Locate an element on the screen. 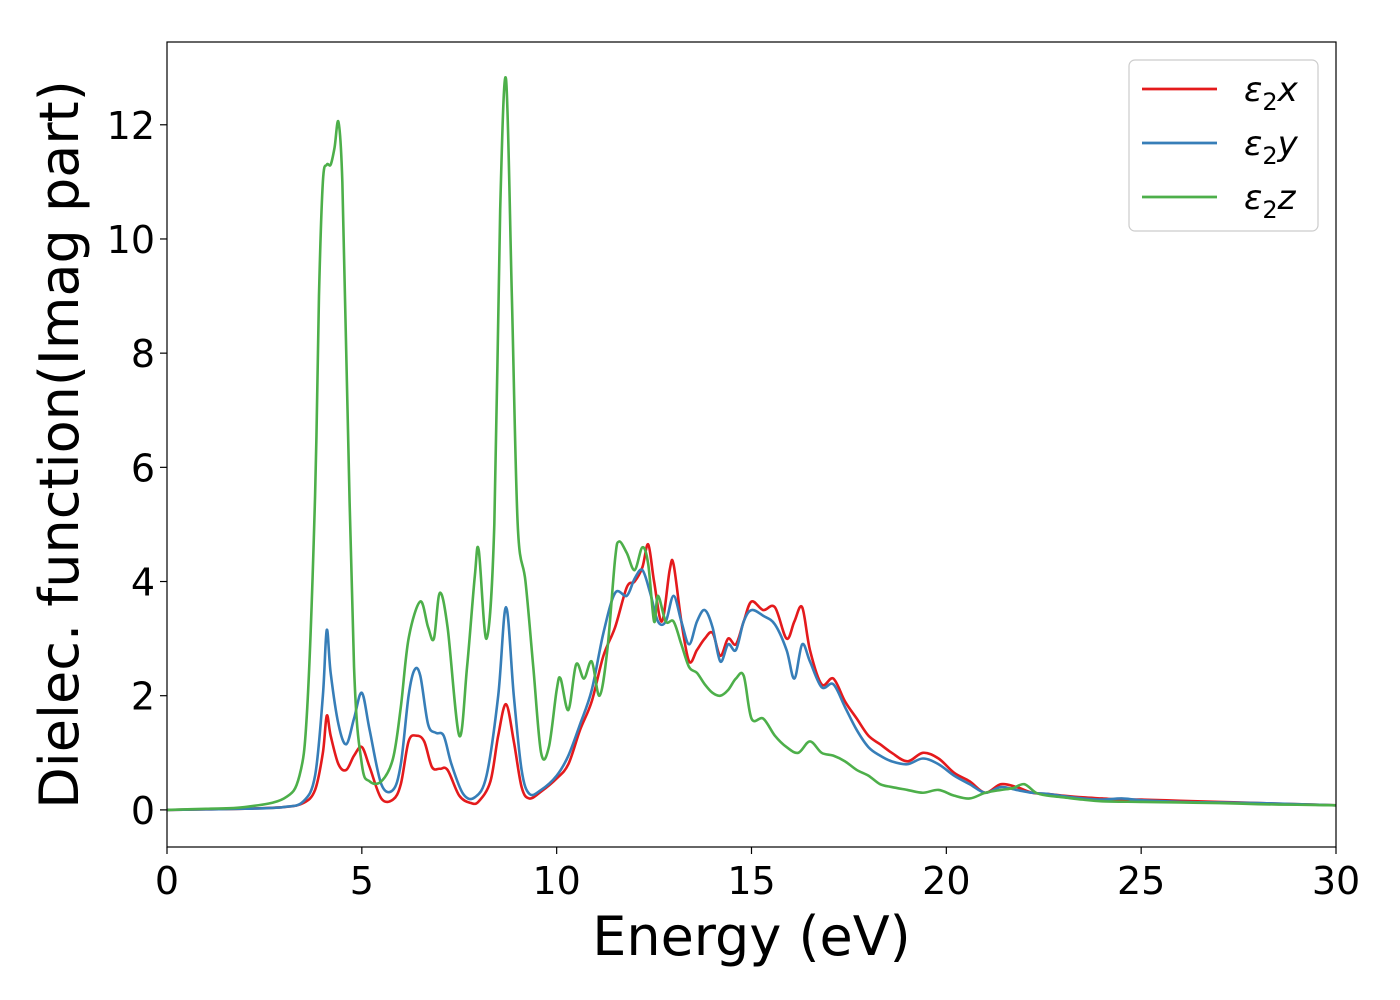 The width and height of the screenshot is (1400, 1000). y-tick-label: 0 is located at coordinates (143, 811).